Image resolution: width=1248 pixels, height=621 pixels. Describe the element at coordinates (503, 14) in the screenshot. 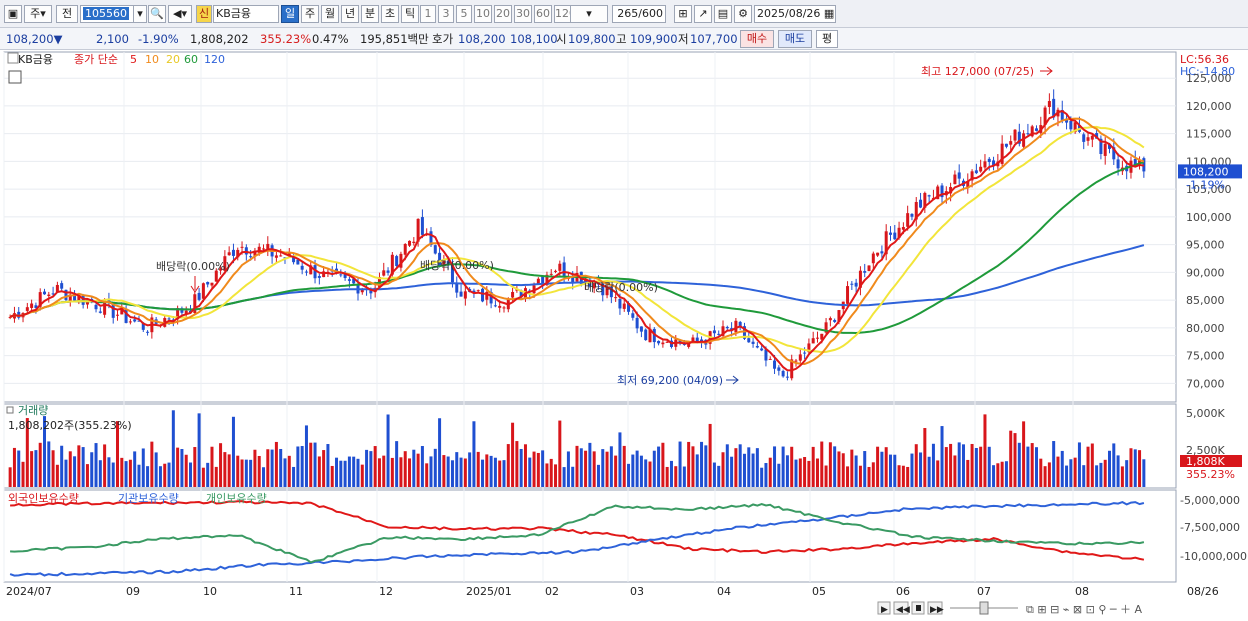

I see `interval-button-4: 20` at that location.